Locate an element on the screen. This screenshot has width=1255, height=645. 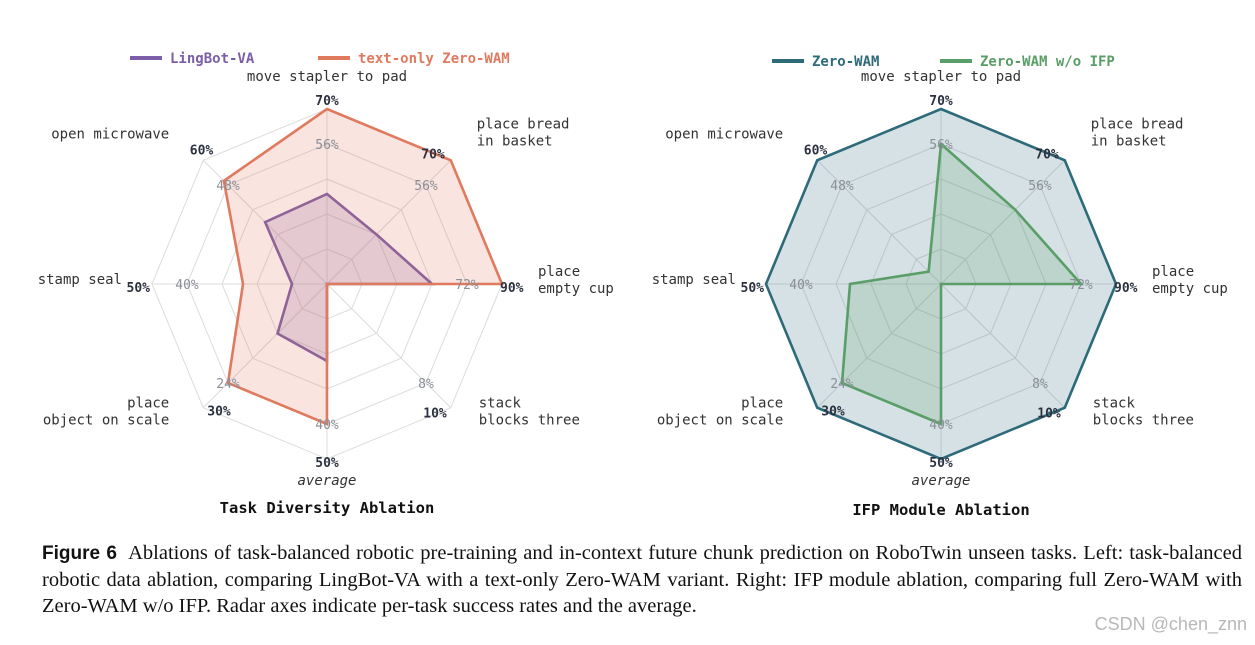
legend-entry: text-only Zero-WAM is located at coordinates (434, 59).